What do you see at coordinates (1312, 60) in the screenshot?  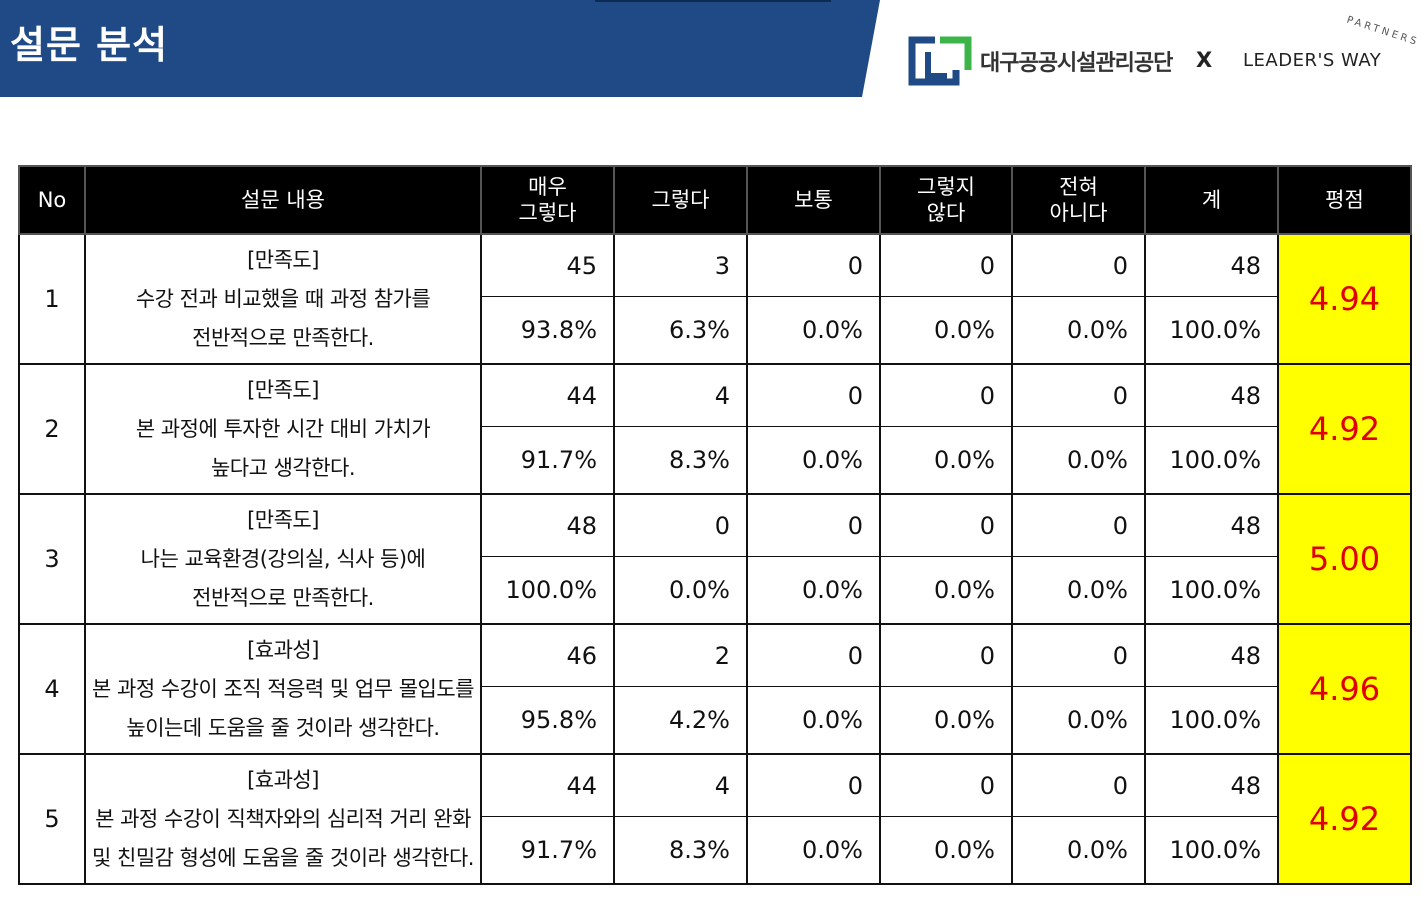 I see `partner-name: LEADER'S WAY` at bounding box center [1312, 60].